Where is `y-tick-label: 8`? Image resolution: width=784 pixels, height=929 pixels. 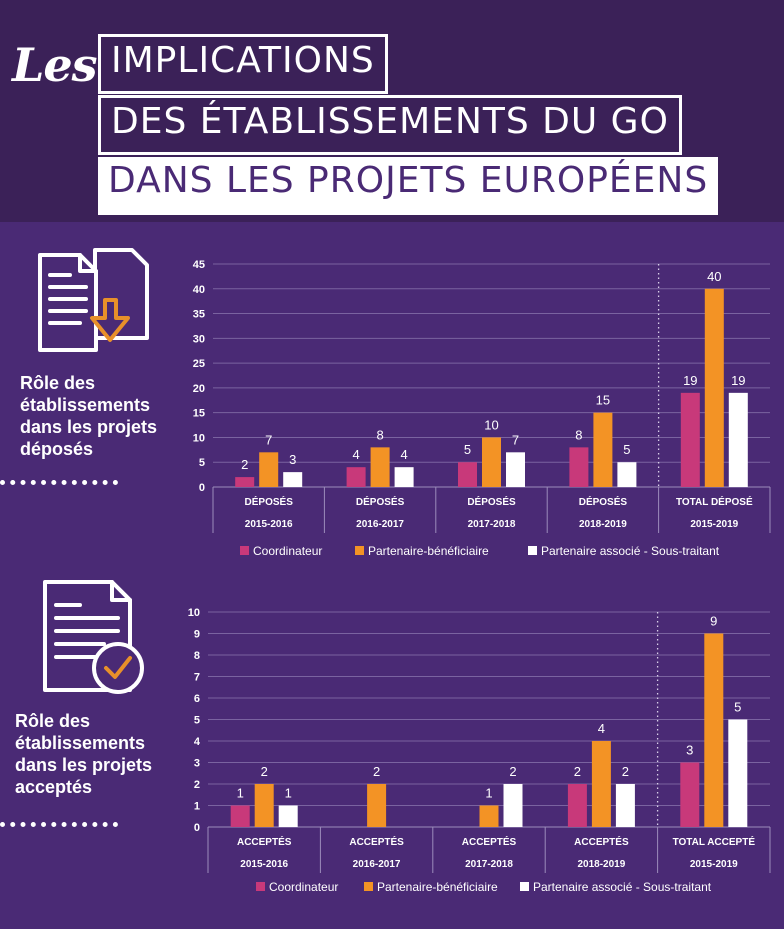
y-tick-label: 8 is located at coordinates (197, 656).